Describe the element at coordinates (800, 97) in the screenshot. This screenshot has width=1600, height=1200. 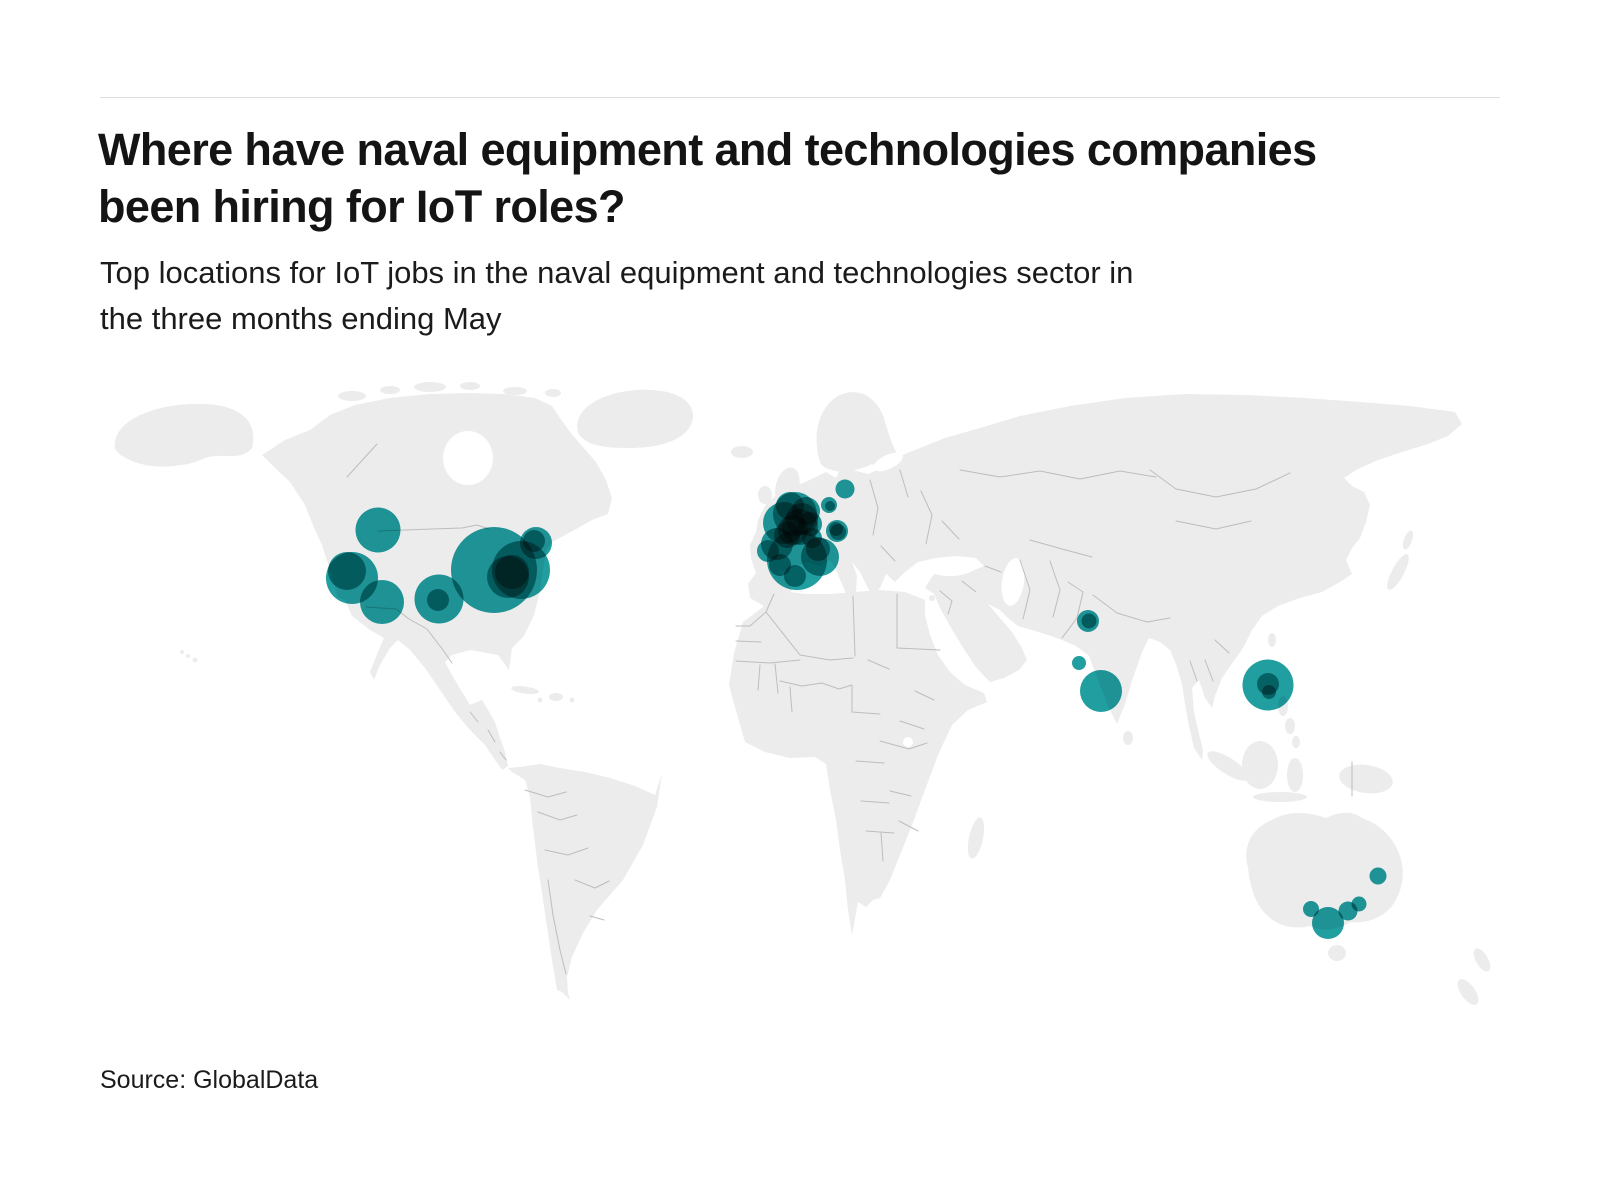
I see `header-divider` at that location.